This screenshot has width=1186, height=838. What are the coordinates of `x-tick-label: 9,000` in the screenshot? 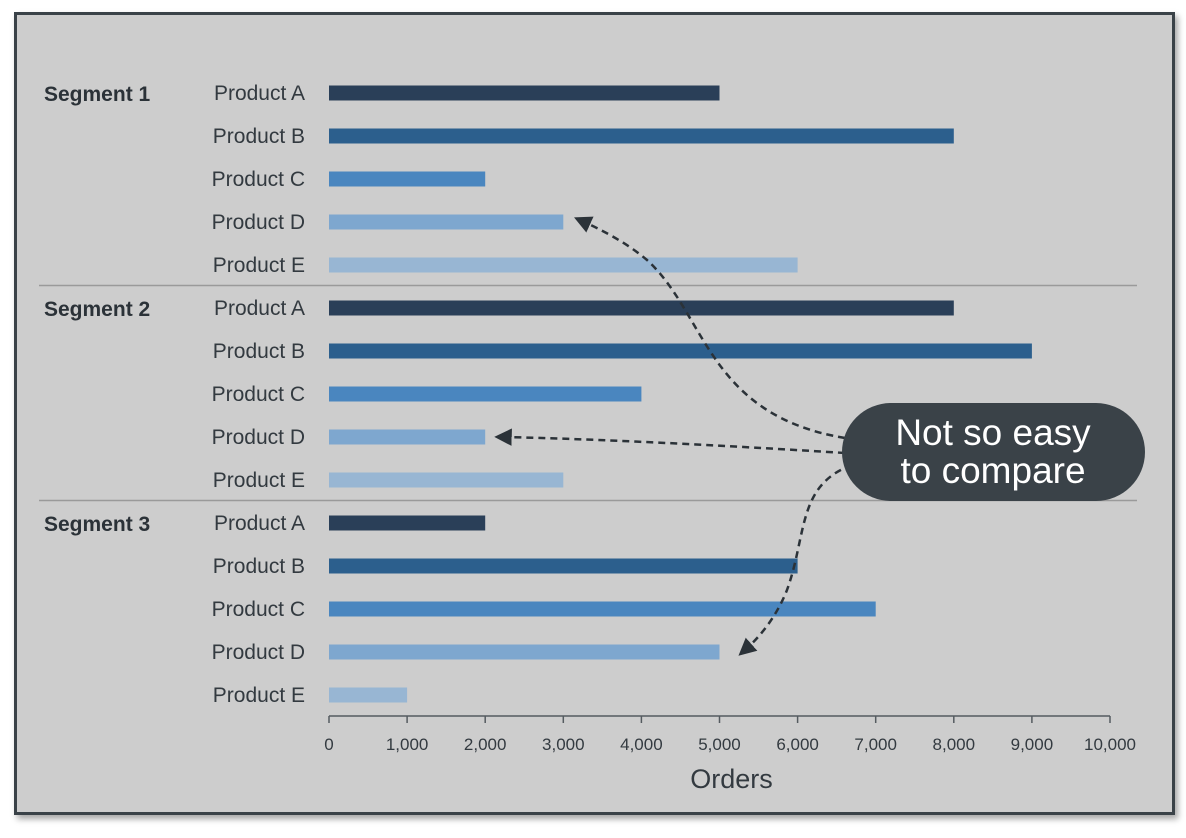 It's located at (1032, 744).